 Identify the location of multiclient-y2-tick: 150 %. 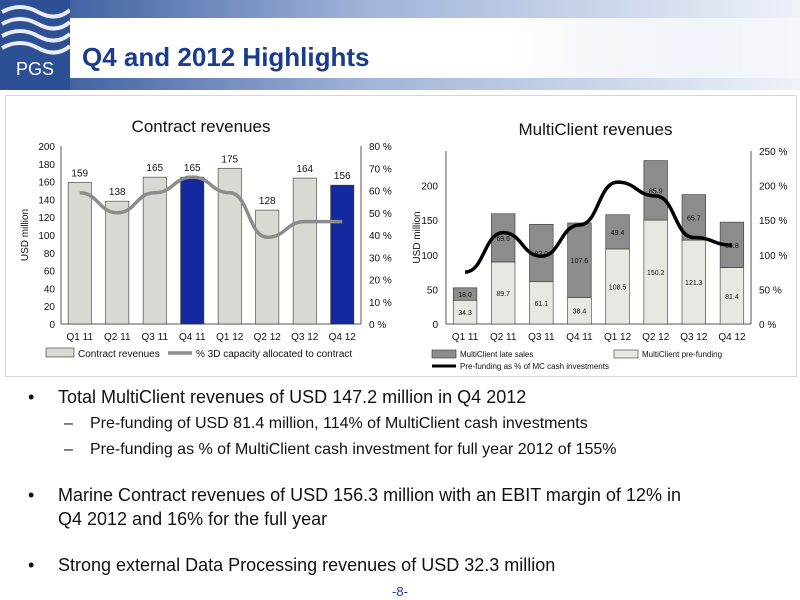
(773, 221).